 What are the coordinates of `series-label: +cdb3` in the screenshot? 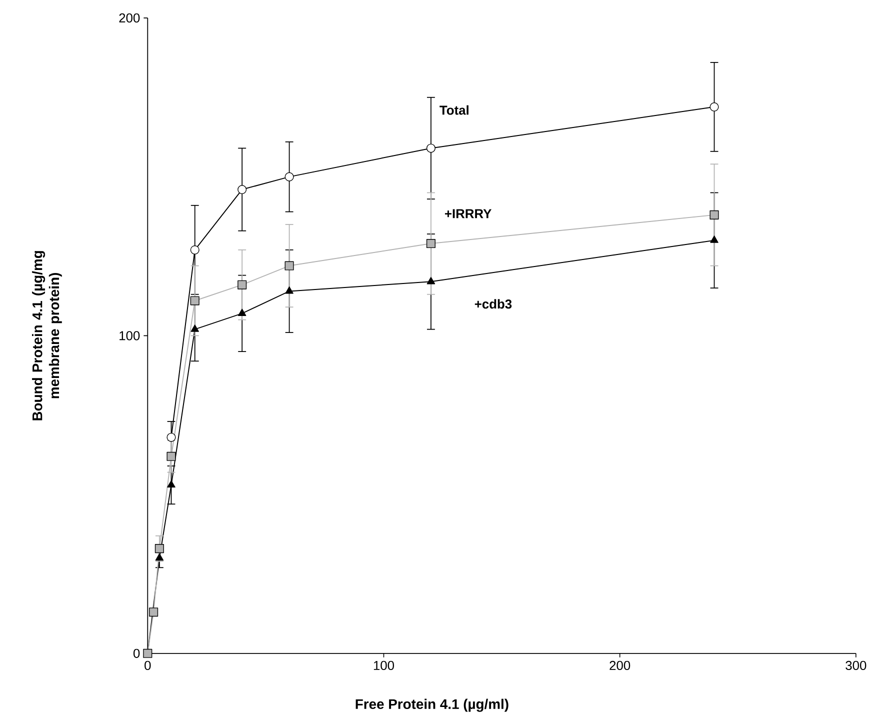 It's located at (493, 304).